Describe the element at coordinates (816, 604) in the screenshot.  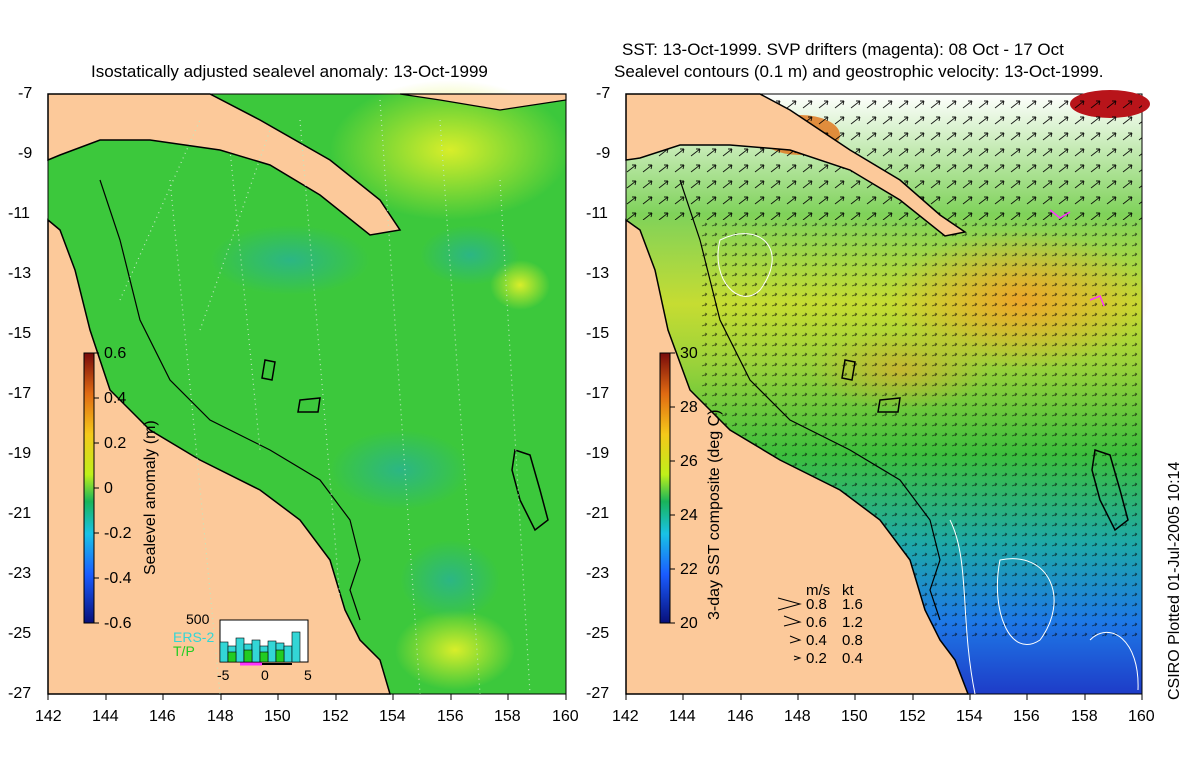
I see `velocity-legend-ms: 0.8` at that location.